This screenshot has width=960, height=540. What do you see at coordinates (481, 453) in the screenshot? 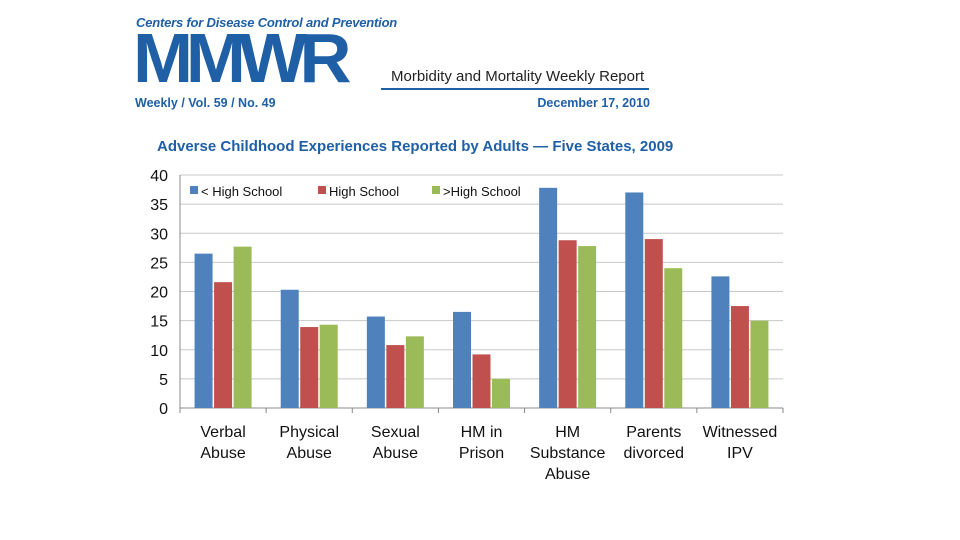
I see `x-tick-label: Prison` at bounding box center [481, 453].